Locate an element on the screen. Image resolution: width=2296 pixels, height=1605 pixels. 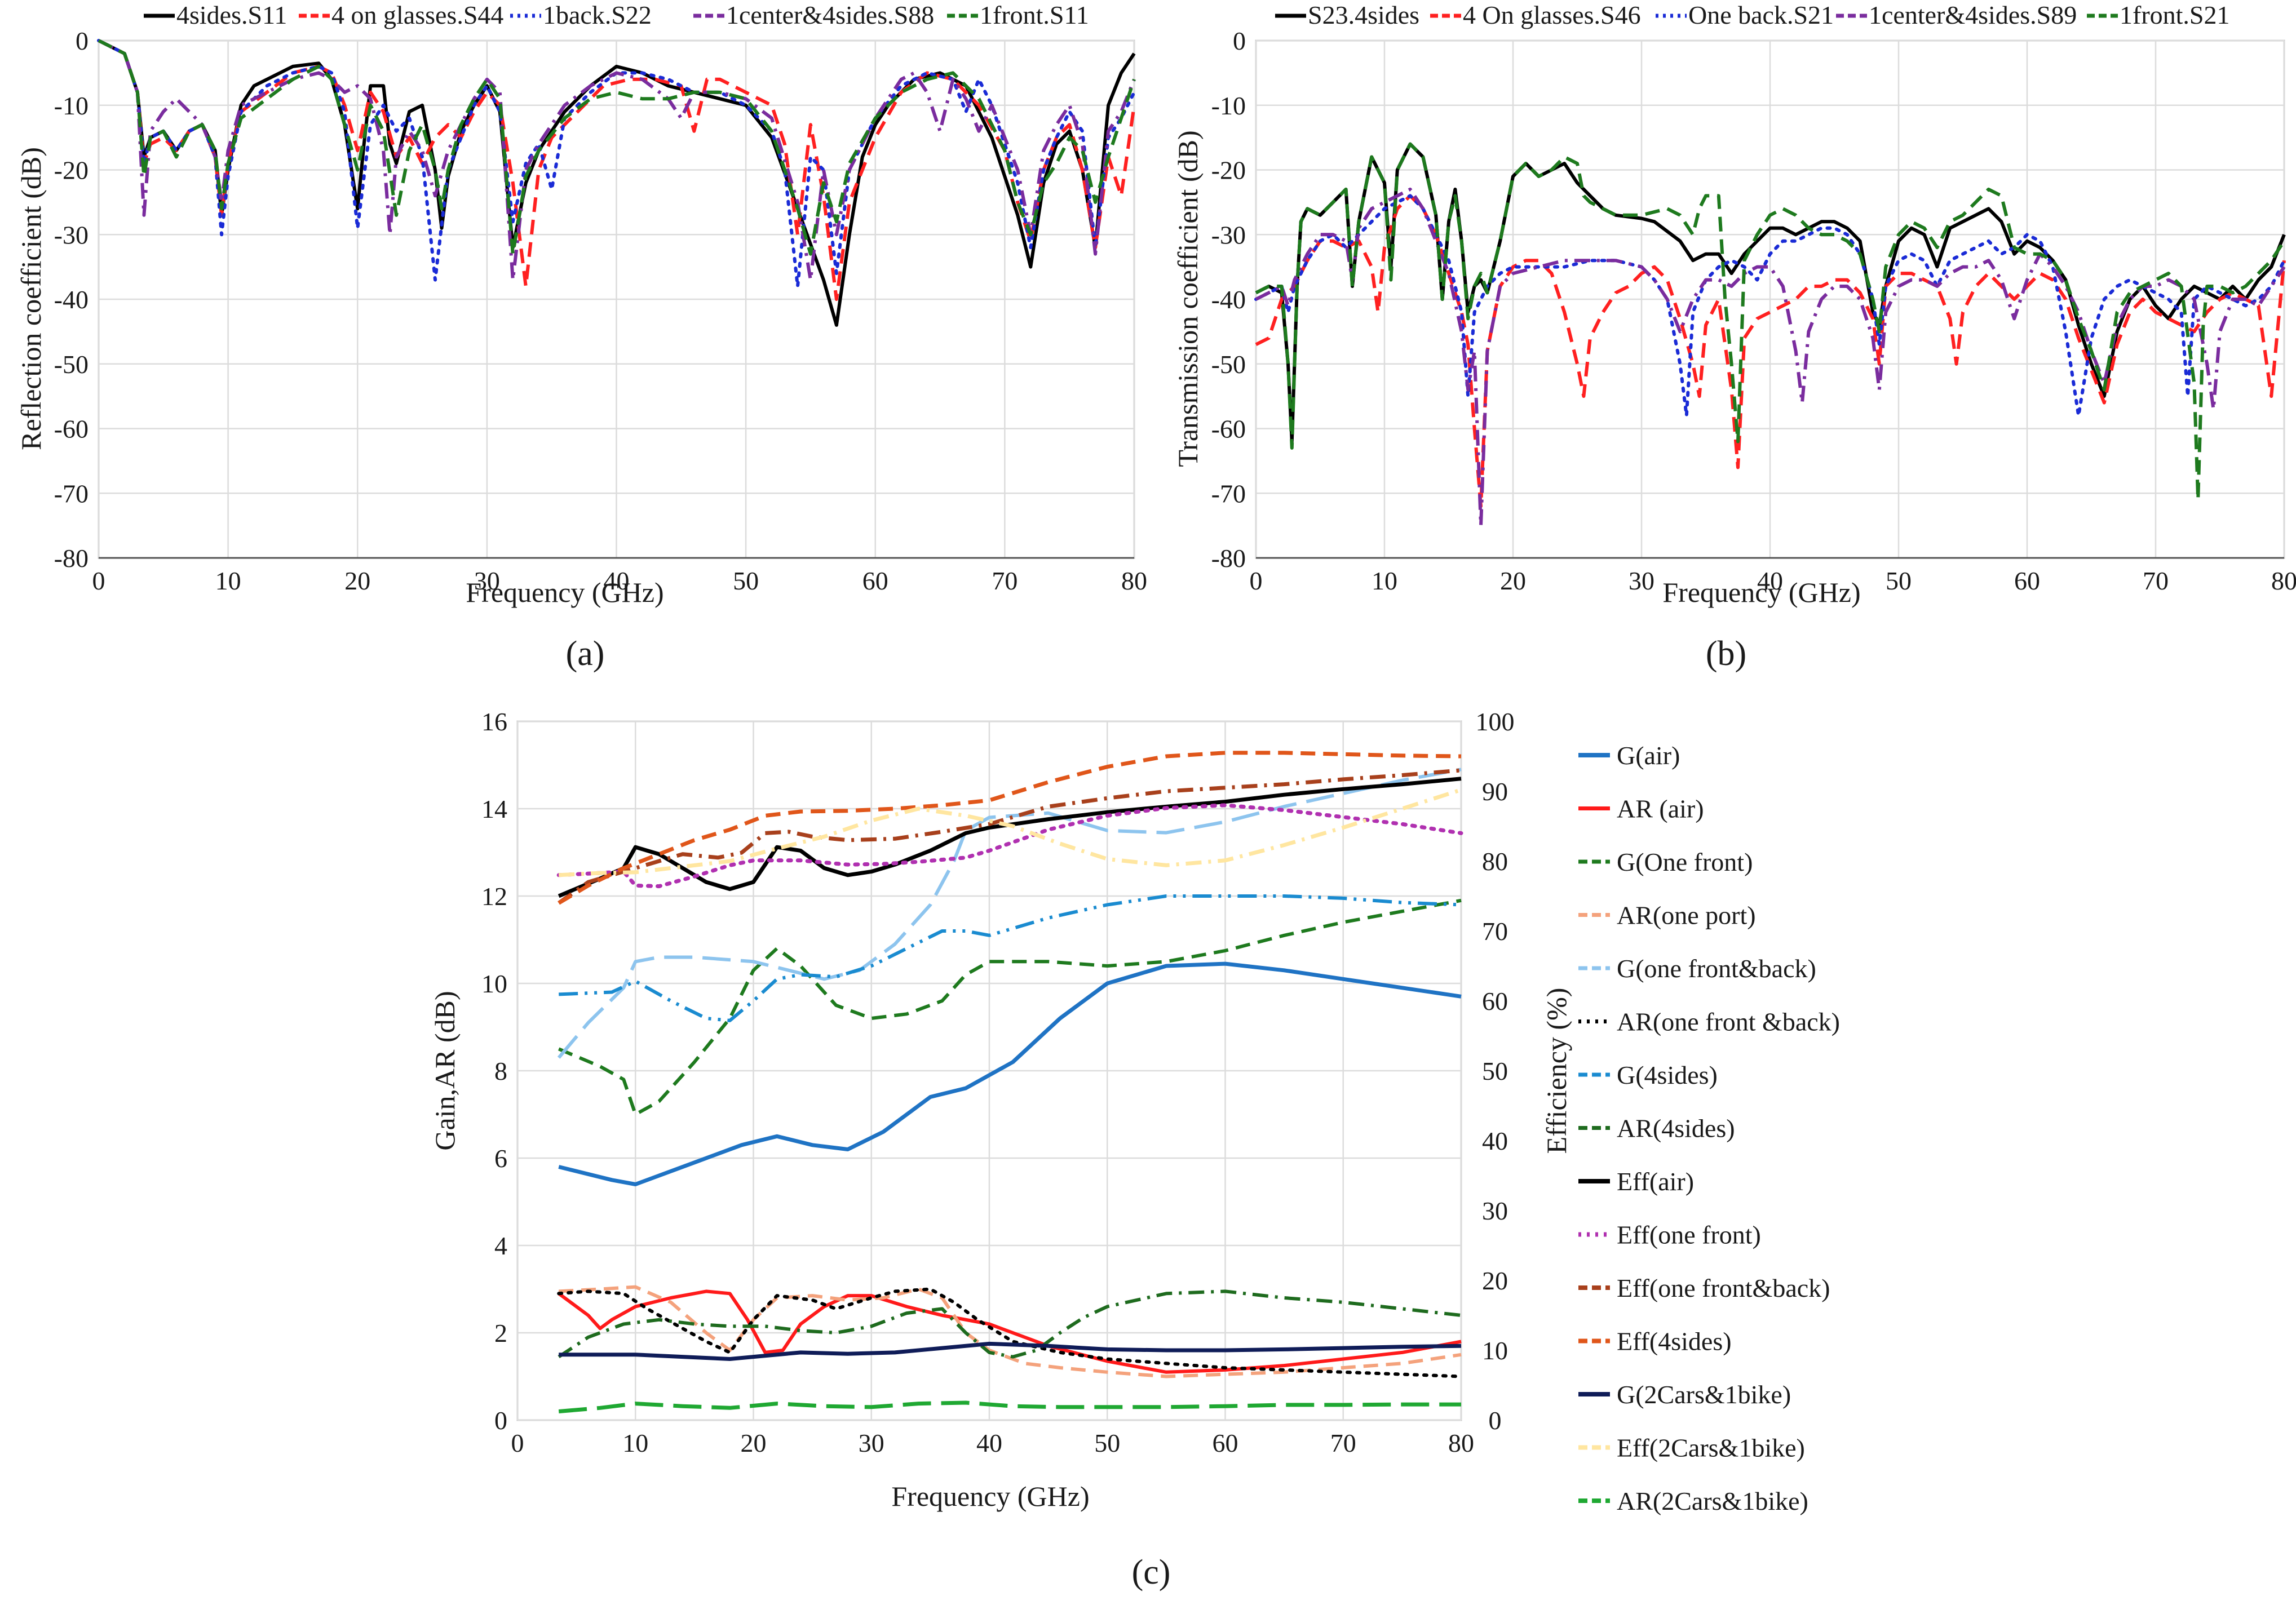
chart-b-xtick-label: 30 is located at coordinates (1641, 581).